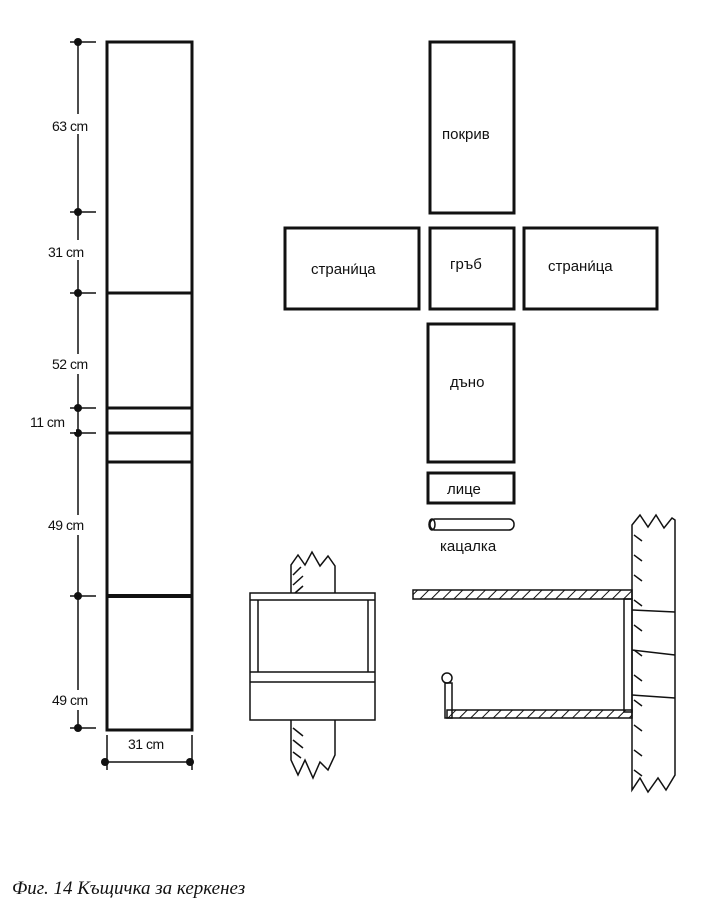 The height and width of the screenshot is (919, 726). I want to click on part-bottom, so click(471, 393).